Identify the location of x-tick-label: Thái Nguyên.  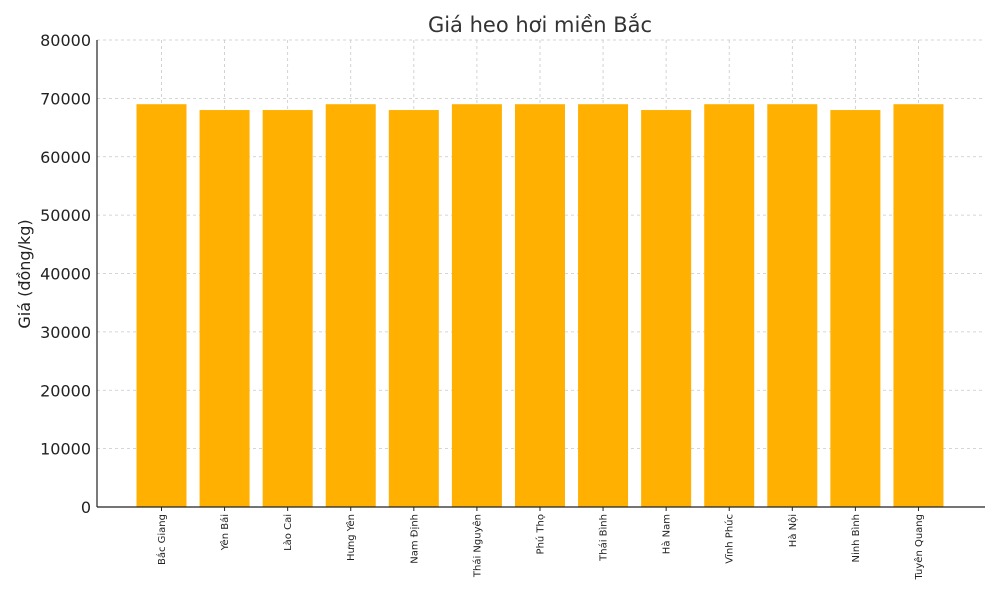
(477, 546).